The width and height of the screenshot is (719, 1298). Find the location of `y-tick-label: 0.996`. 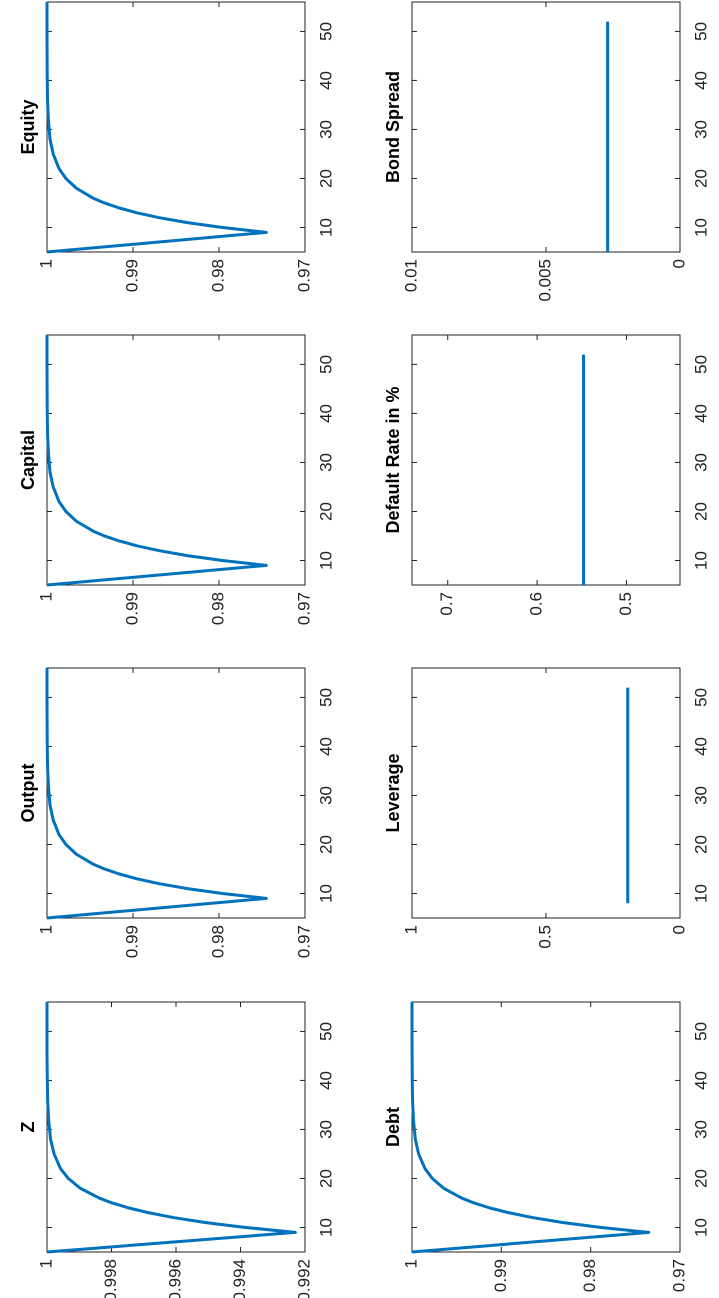

y-tick-label: 0.996 is located at coordinates (174, 1278).